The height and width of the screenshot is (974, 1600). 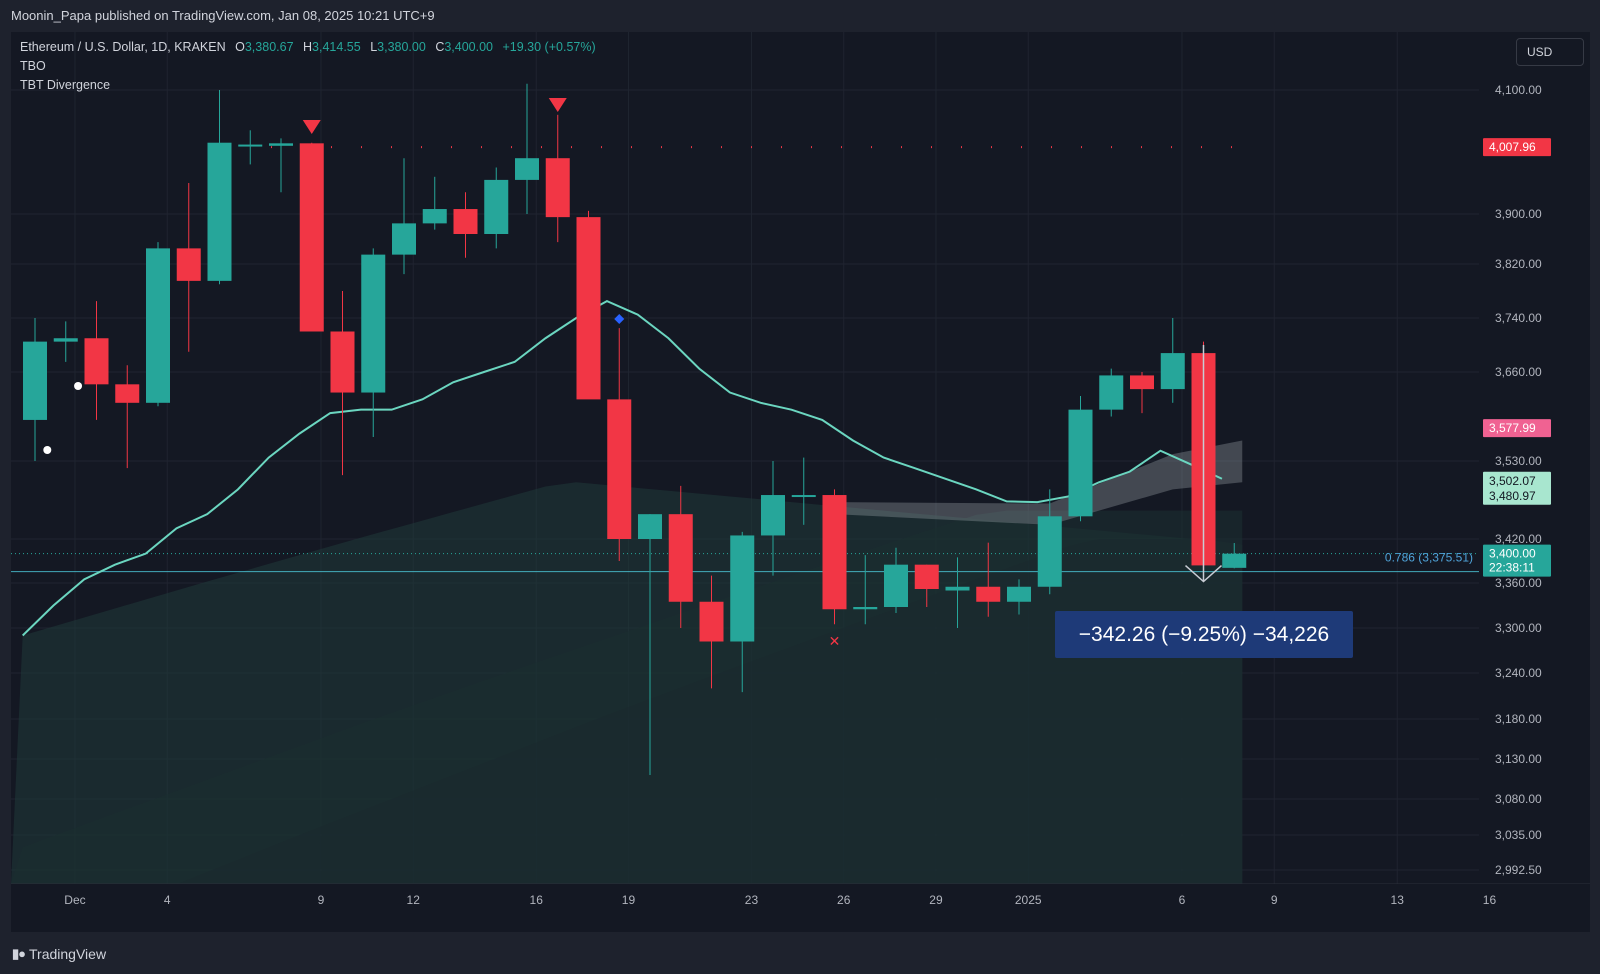 What do you see at coordinates (1518, 628) in the screenshot?
I see `y-tick-label: 3,300.00` at bounding box center [1518, 628].